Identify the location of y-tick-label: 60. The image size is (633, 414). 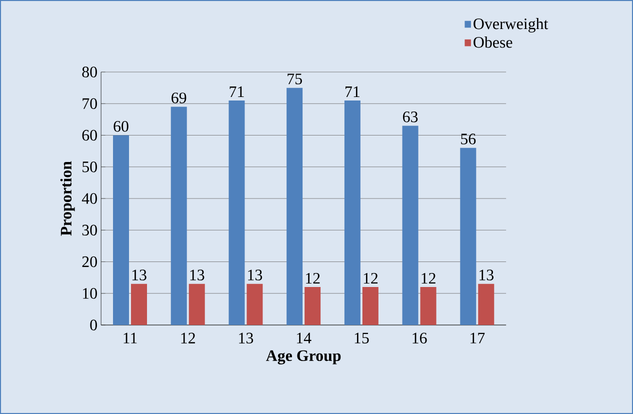
(89, 135).